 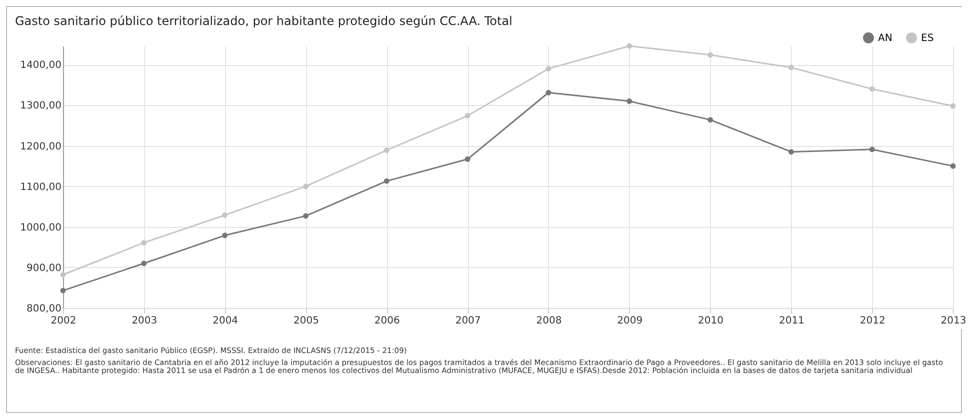 I want to click on x-tick-label: 2008, so click(x=549, y=321).